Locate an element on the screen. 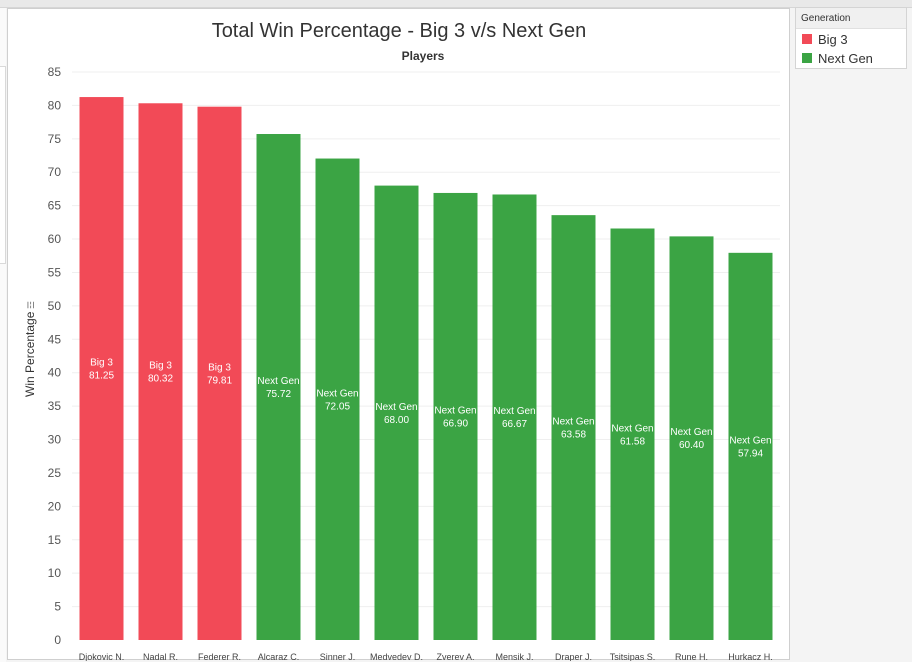 The image size is (912, 662). y-axis-title: Win Percentage ☲ is located at coordinates (30, 349).